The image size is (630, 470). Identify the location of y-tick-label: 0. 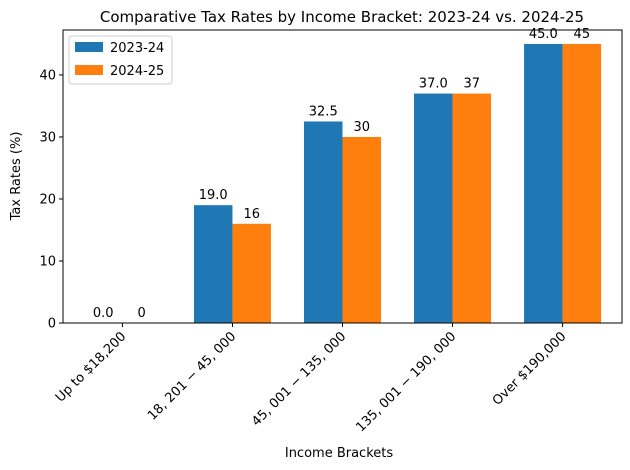
(52, 324).